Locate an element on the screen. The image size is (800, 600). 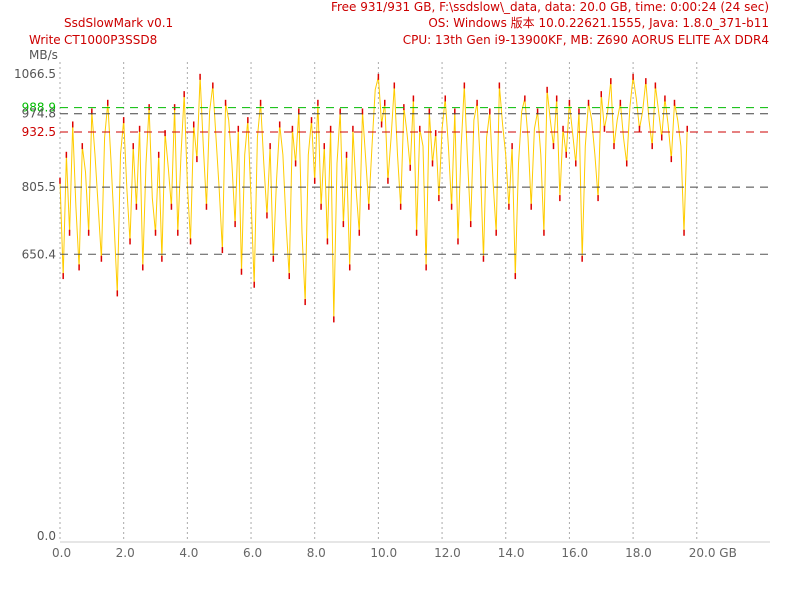
y-tick-label-3: 932.5 is located at coordinates (39, 132).